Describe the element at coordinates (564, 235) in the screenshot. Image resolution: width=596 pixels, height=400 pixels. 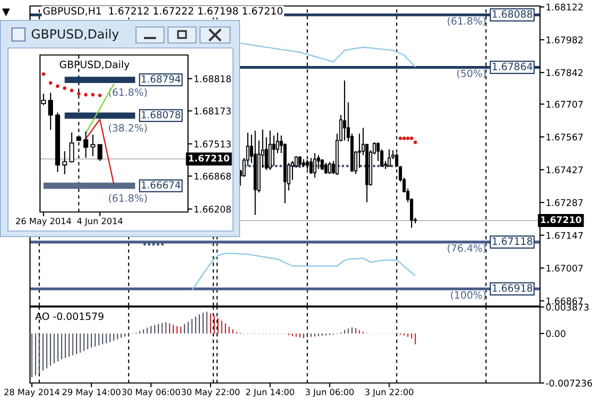
I see `y-tick-label: 1.67147` at that location.